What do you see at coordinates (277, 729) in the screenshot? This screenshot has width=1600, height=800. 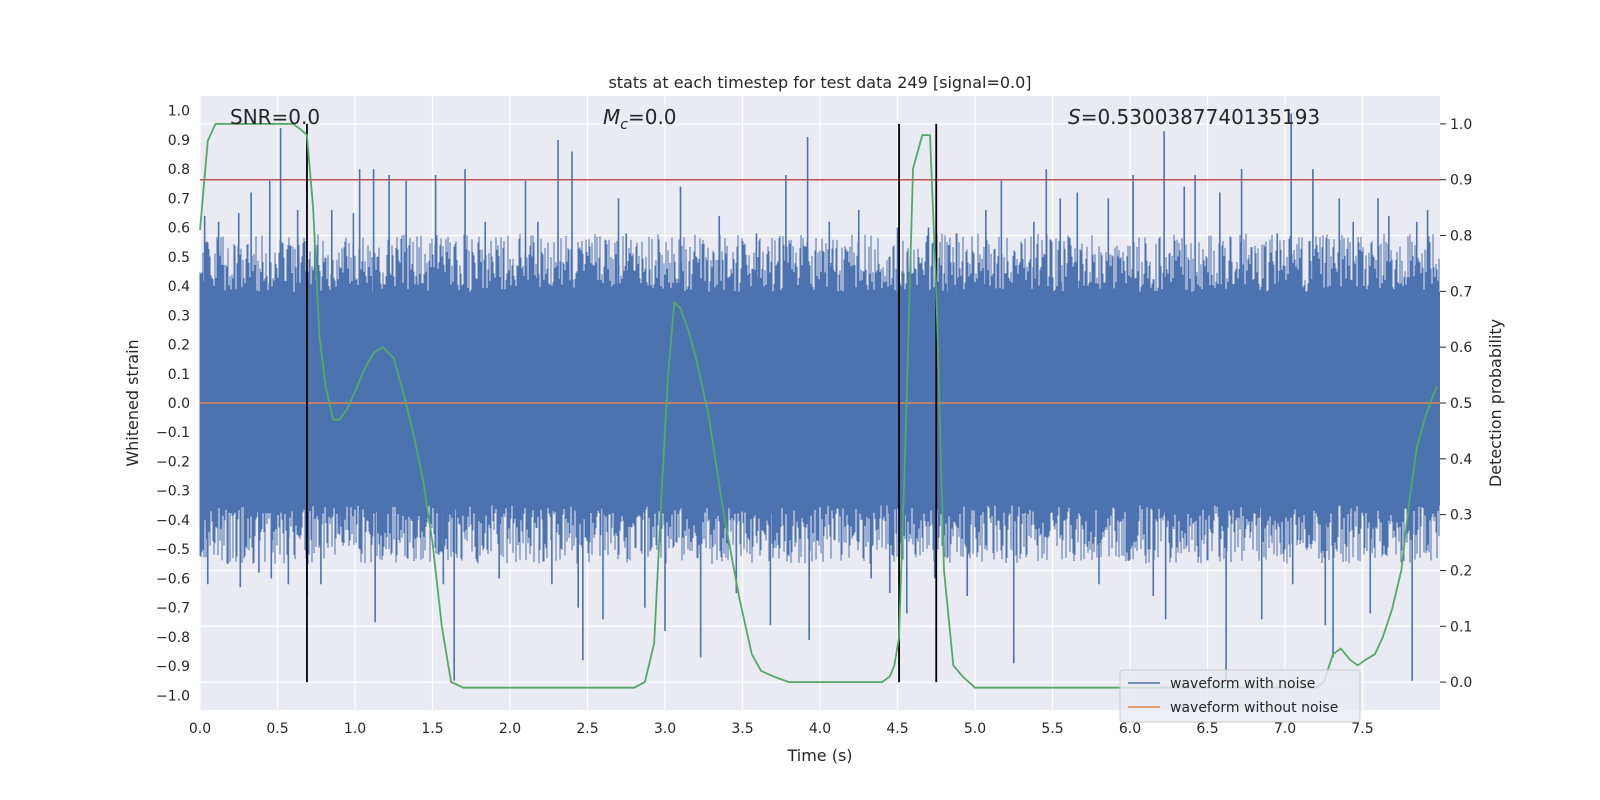 I see `x-tick-label: 0.5` at bounding box center [277, 729].